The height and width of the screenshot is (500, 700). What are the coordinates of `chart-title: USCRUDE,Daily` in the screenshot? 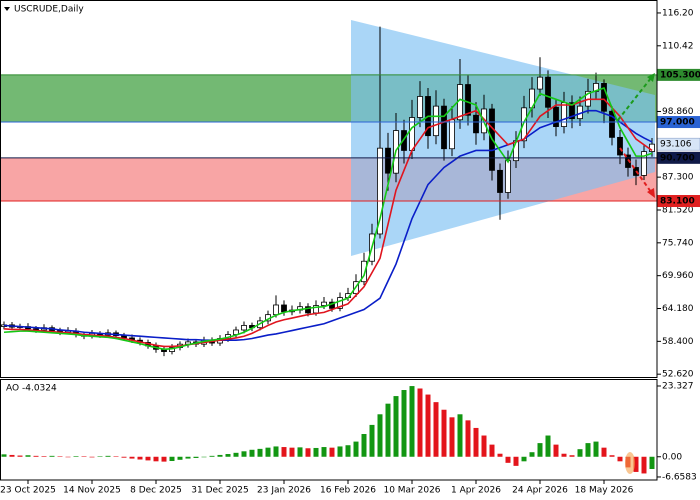 It's located at (49, 10).